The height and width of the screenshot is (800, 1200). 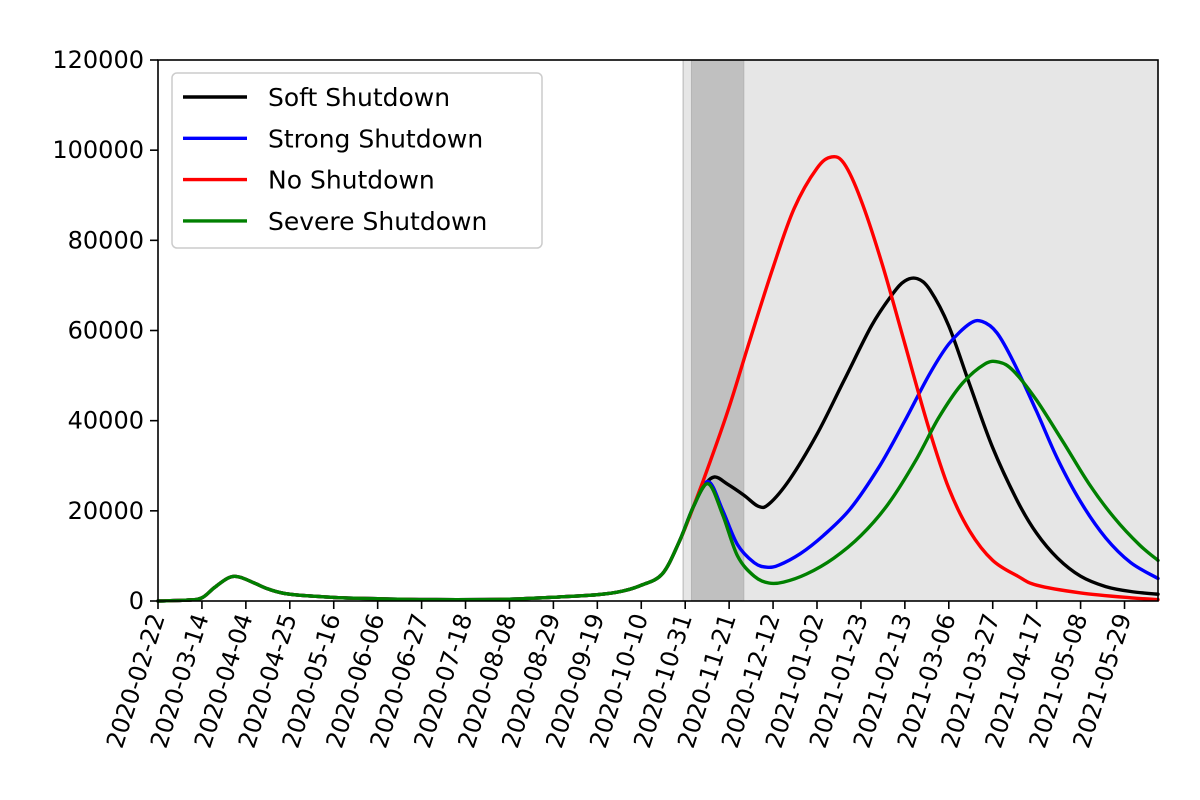 I want to click on y-tick-label: 40000, so click(x=106, y=421).